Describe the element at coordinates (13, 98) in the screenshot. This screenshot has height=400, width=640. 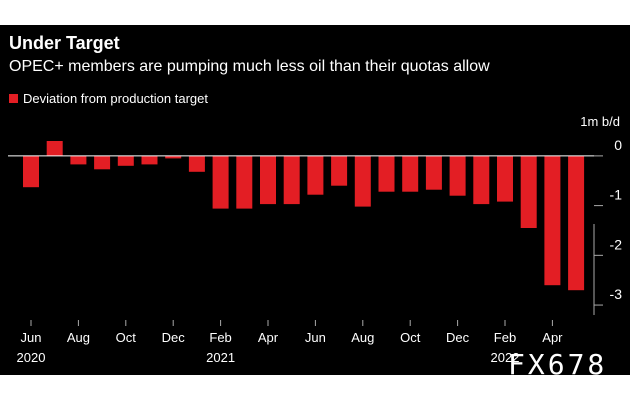
I see `legend-swatch` at that location.